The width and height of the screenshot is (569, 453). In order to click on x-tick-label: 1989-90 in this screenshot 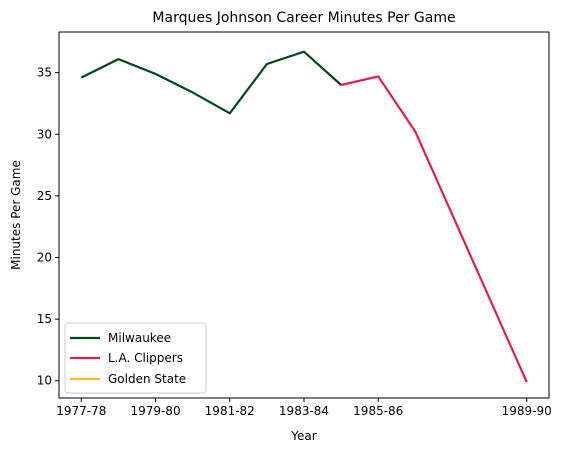, I will do `click(527, 411)`.